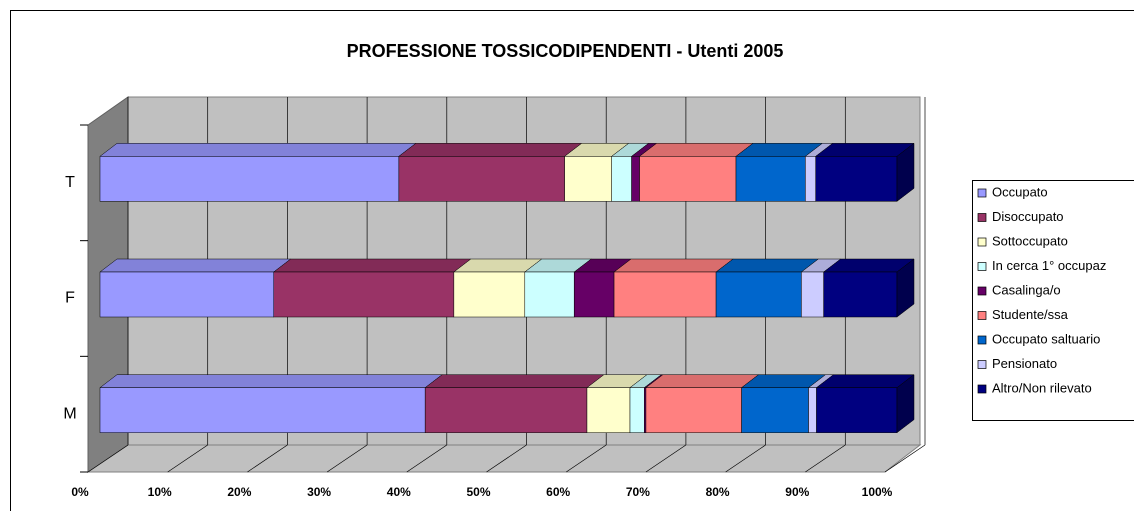 The height and width of the screenshot is (511, 1134). Describe the element at coordinates (1046, 338) in the screenshot. I see `legend-label: Occupato saltuario` at that location.